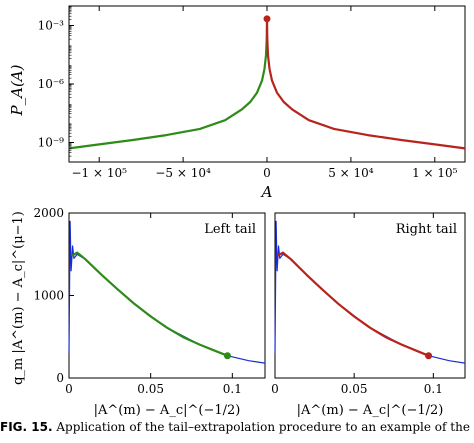 The image size is (474, 443). Describe the element at coordinates (230, 229) in the screenshot. I see `left-tail-title: Left tail` at that location.